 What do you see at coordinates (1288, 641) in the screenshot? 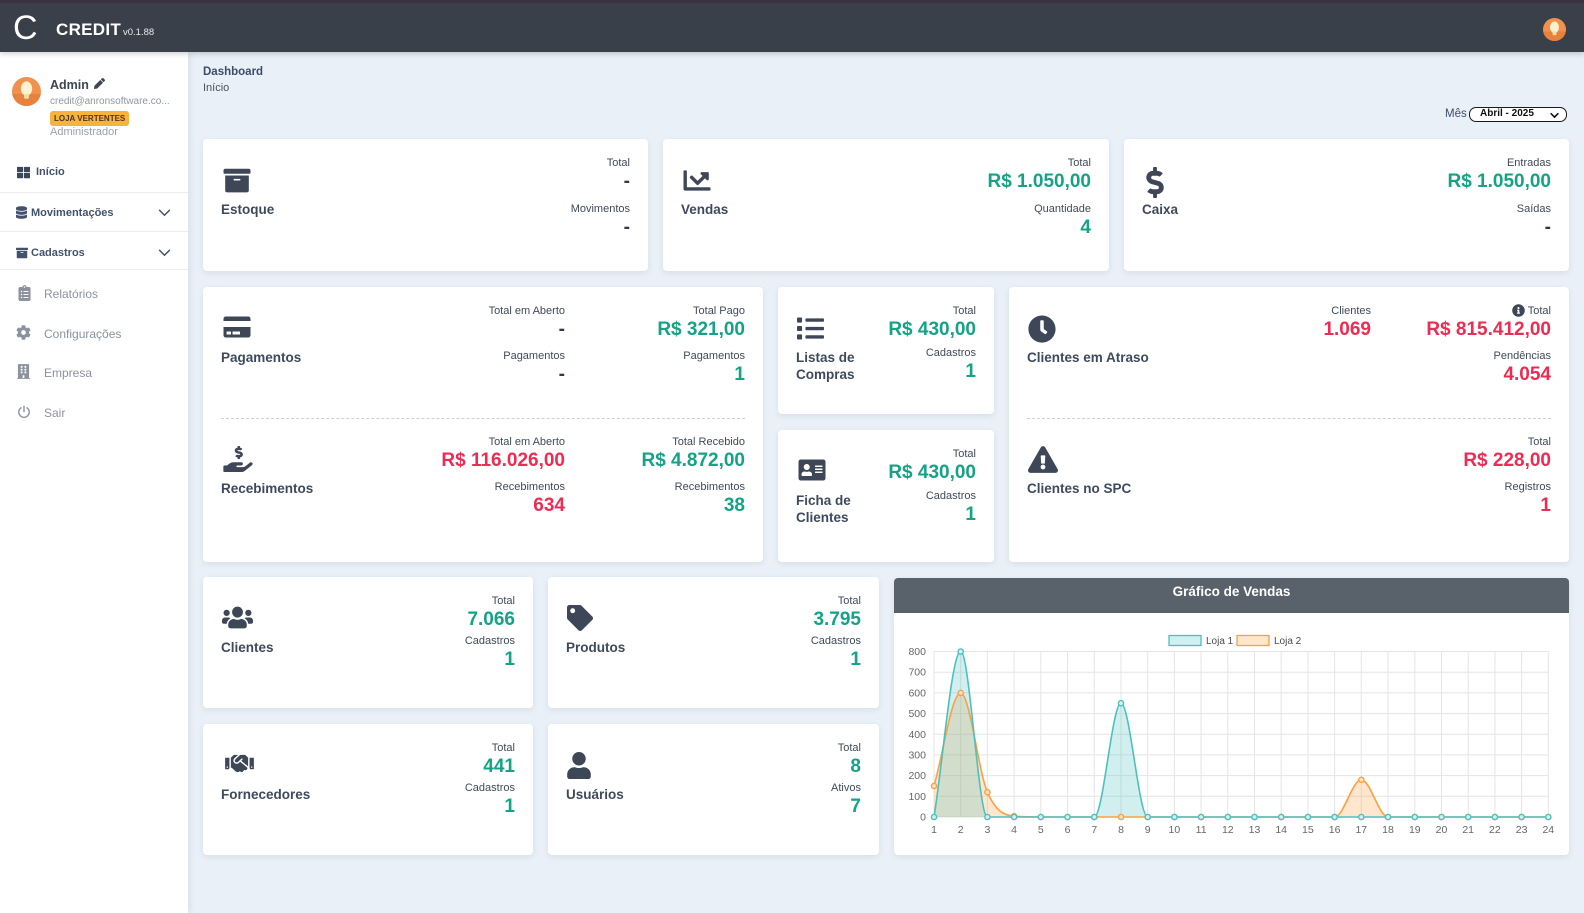
I see `svg-text: Loja 2` at bounding box center [1288, 641].